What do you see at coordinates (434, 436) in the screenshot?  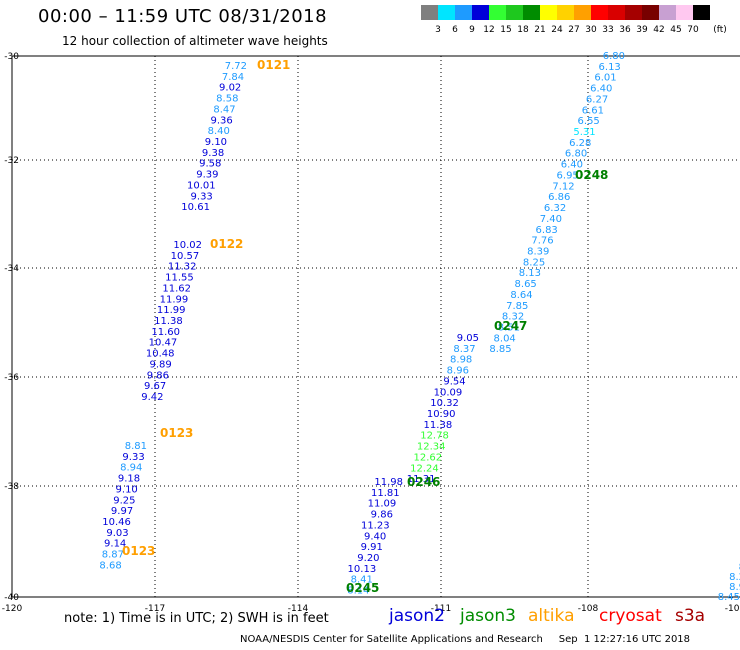 I see `wave-height-label: 12.78` at bounding box center [434, 436].